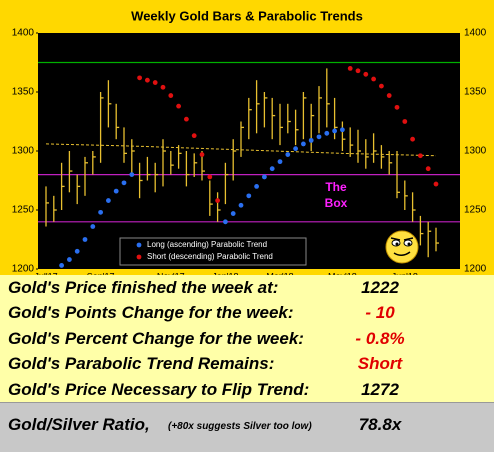 This screenshot has width=494, height=452. What do you see at coordinates (159, 389) in the screenshot?
I see `row-label: Gold's Price Necessary to Flip Trend:` at bounding box center [159, 389].